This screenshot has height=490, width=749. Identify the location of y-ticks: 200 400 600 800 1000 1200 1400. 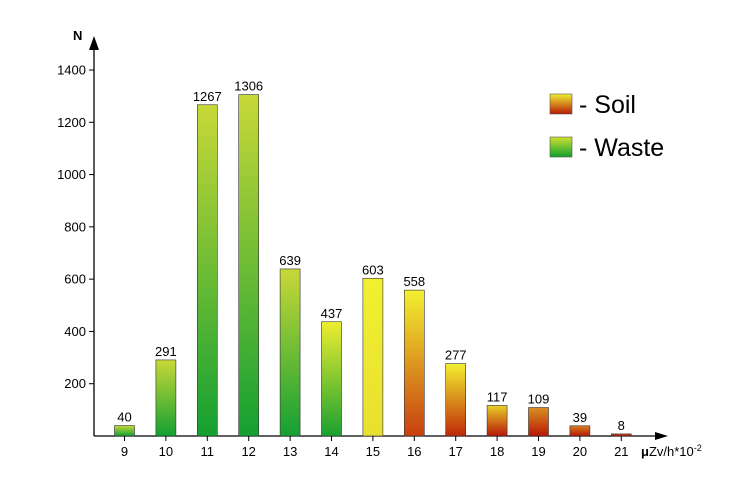
(75, 227).